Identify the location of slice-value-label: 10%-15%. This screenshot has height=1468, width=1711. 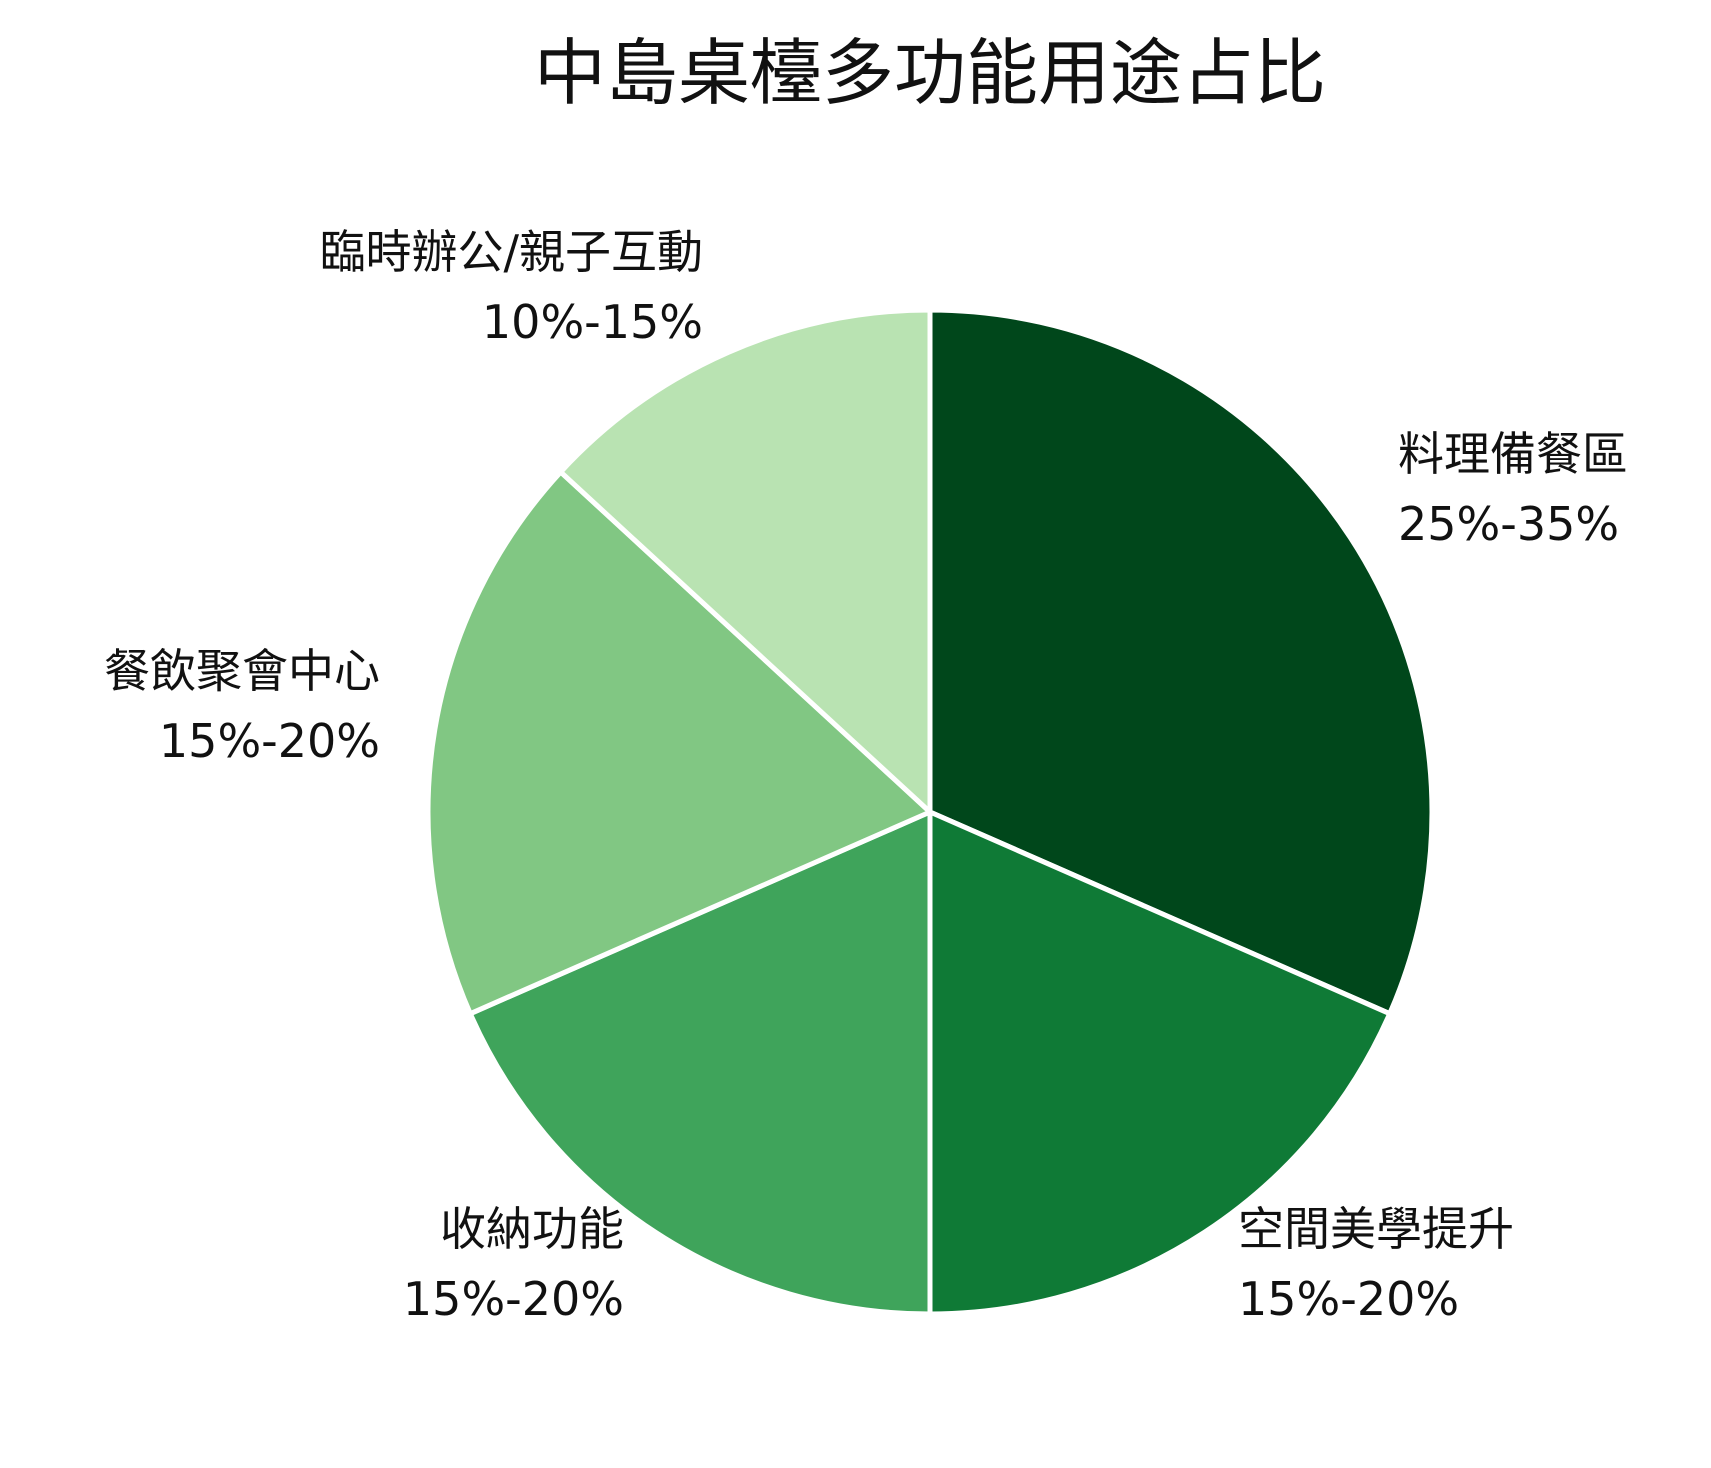
(592, 322).